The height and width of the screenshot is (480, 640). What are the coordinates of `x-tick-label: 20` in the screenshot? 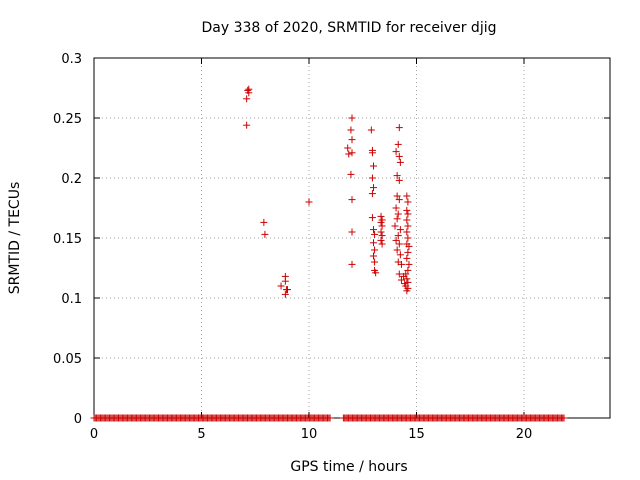 It's located at (524, 434).